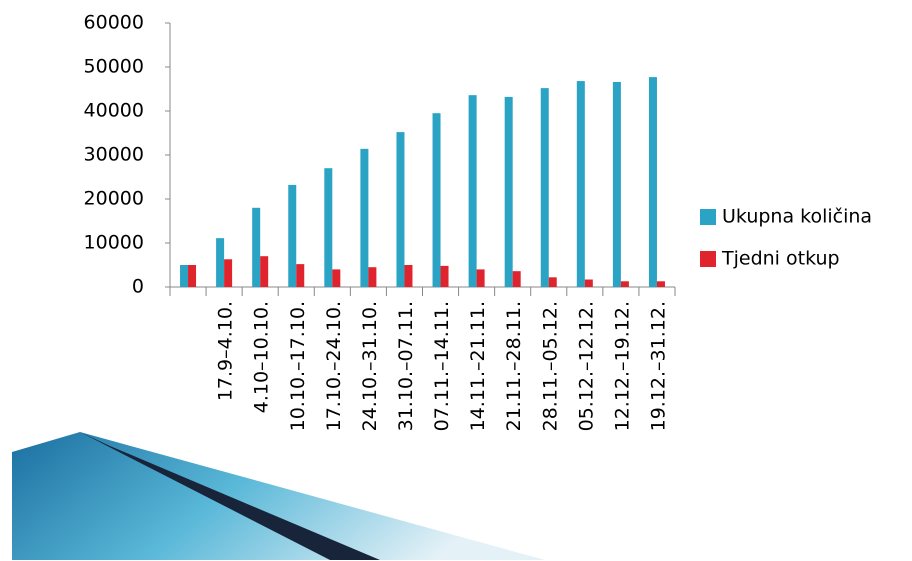  I want to click on x-tick-label: 31.10.–07.11., so click(406, 366).